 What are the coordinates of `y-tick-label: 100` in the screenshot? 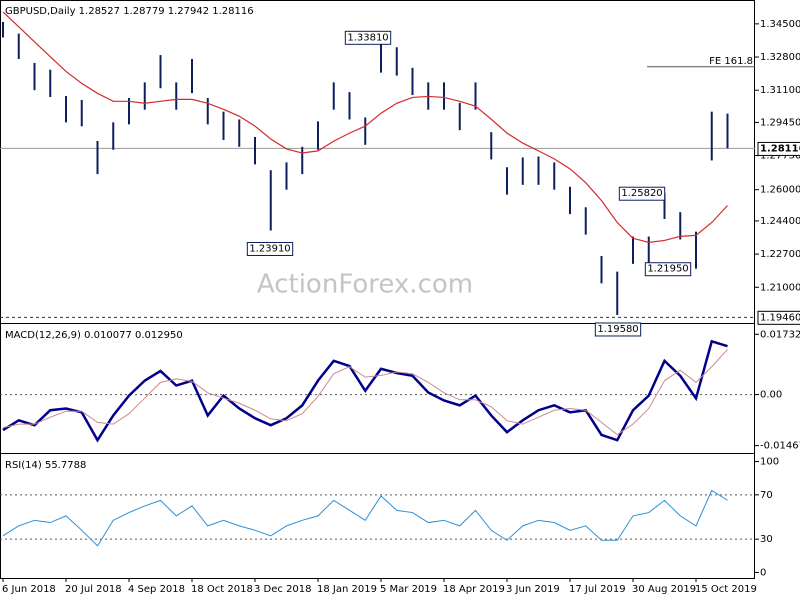 It's located at (769, 462).